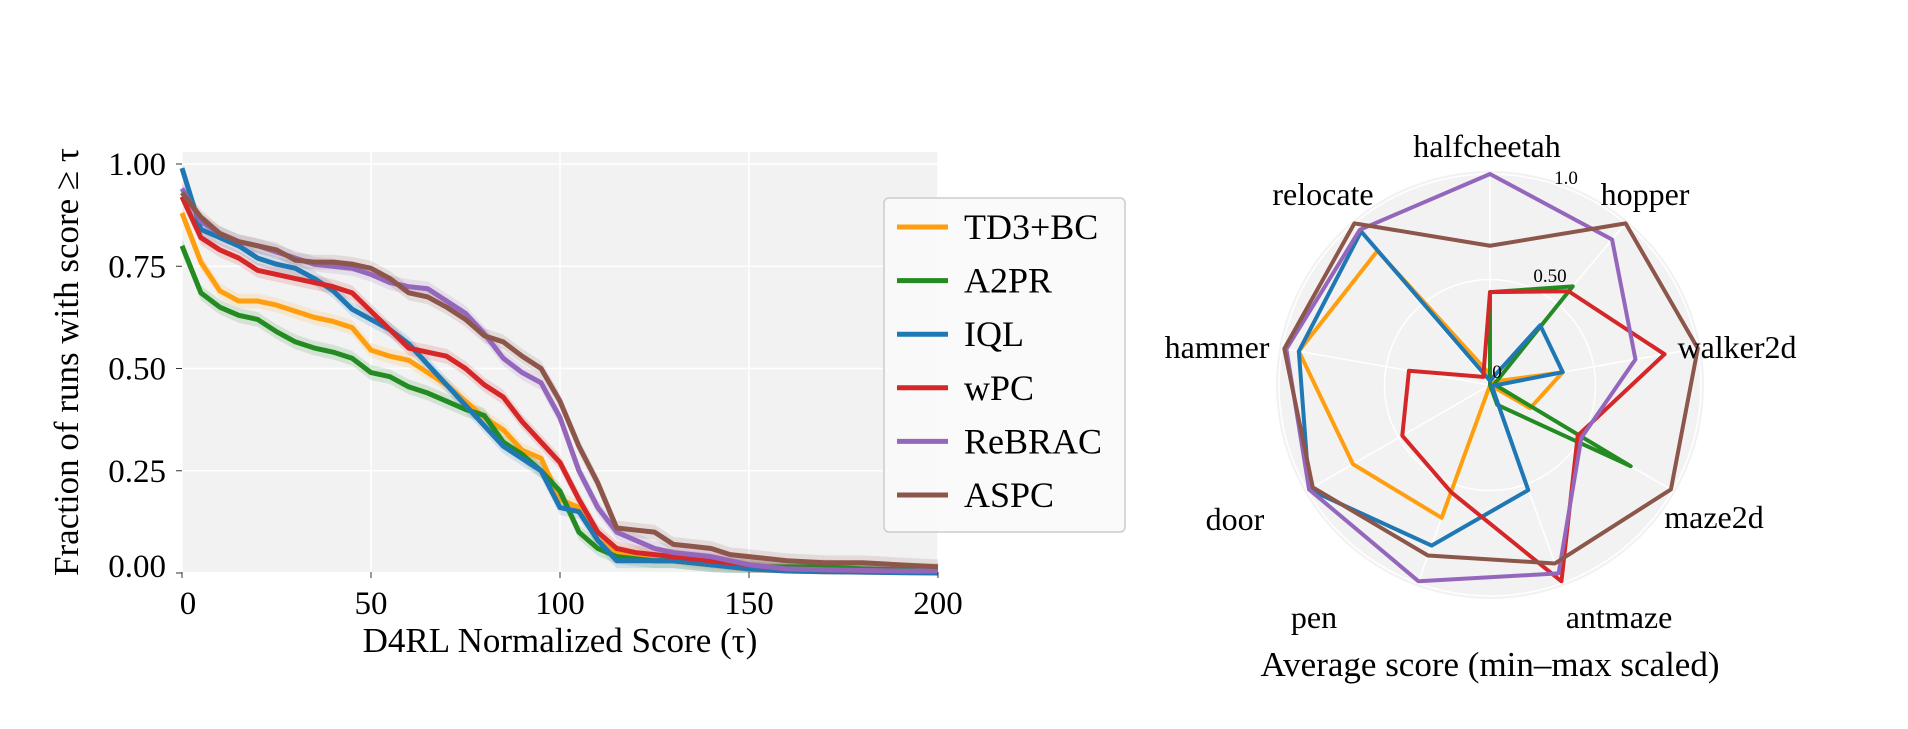  Describe the element at coordinates (994, 334) in the screenshot. I see `legend-entry: IQL` at that location.